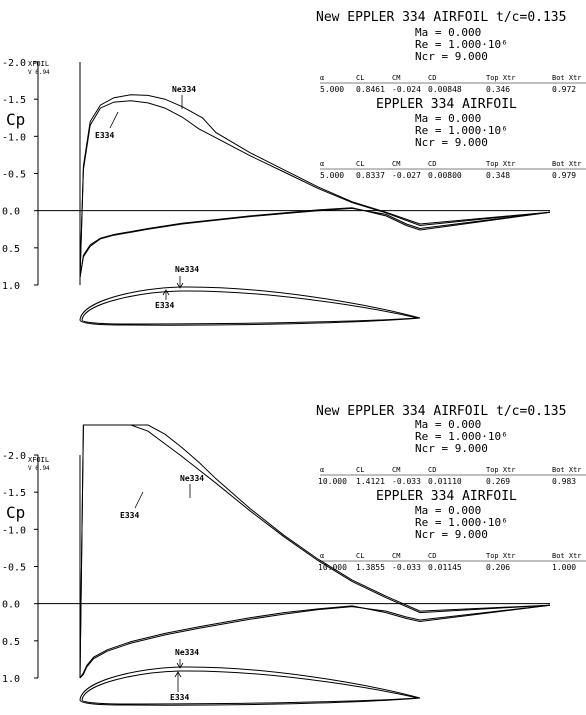 This screenshot has width=586, height=715. What do you see at coordinates (448, 424) in the screenshot?
I see `panel-2-ma-ne: Ma = 0.000` at bounding box center [448, 424].